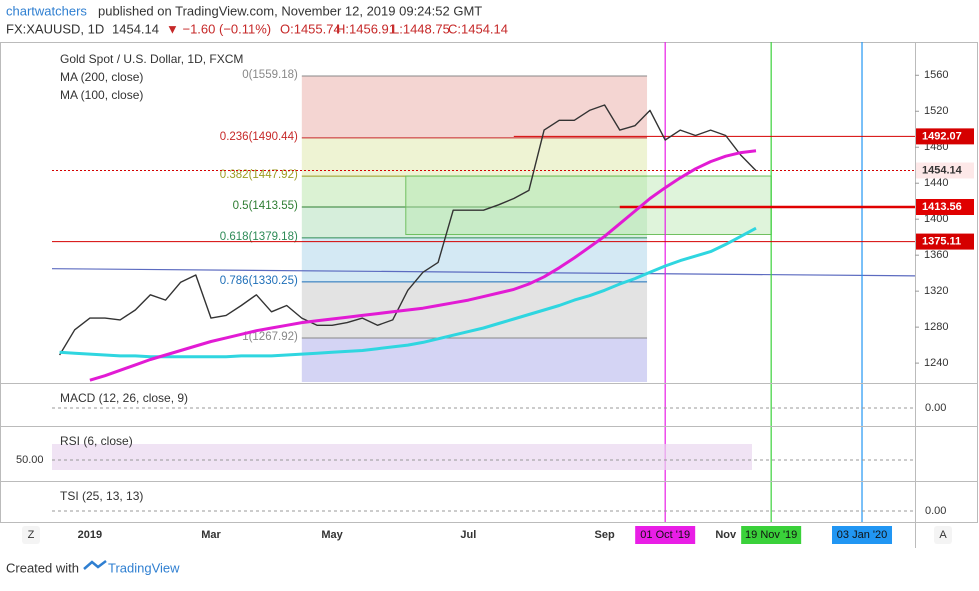 Image resolution: width=979 pixels, height=591 pixels. What do you see at coordinates (332, 535) in the screenshot?
I see `x-tick-label: May` at bounding box center [332, 535].